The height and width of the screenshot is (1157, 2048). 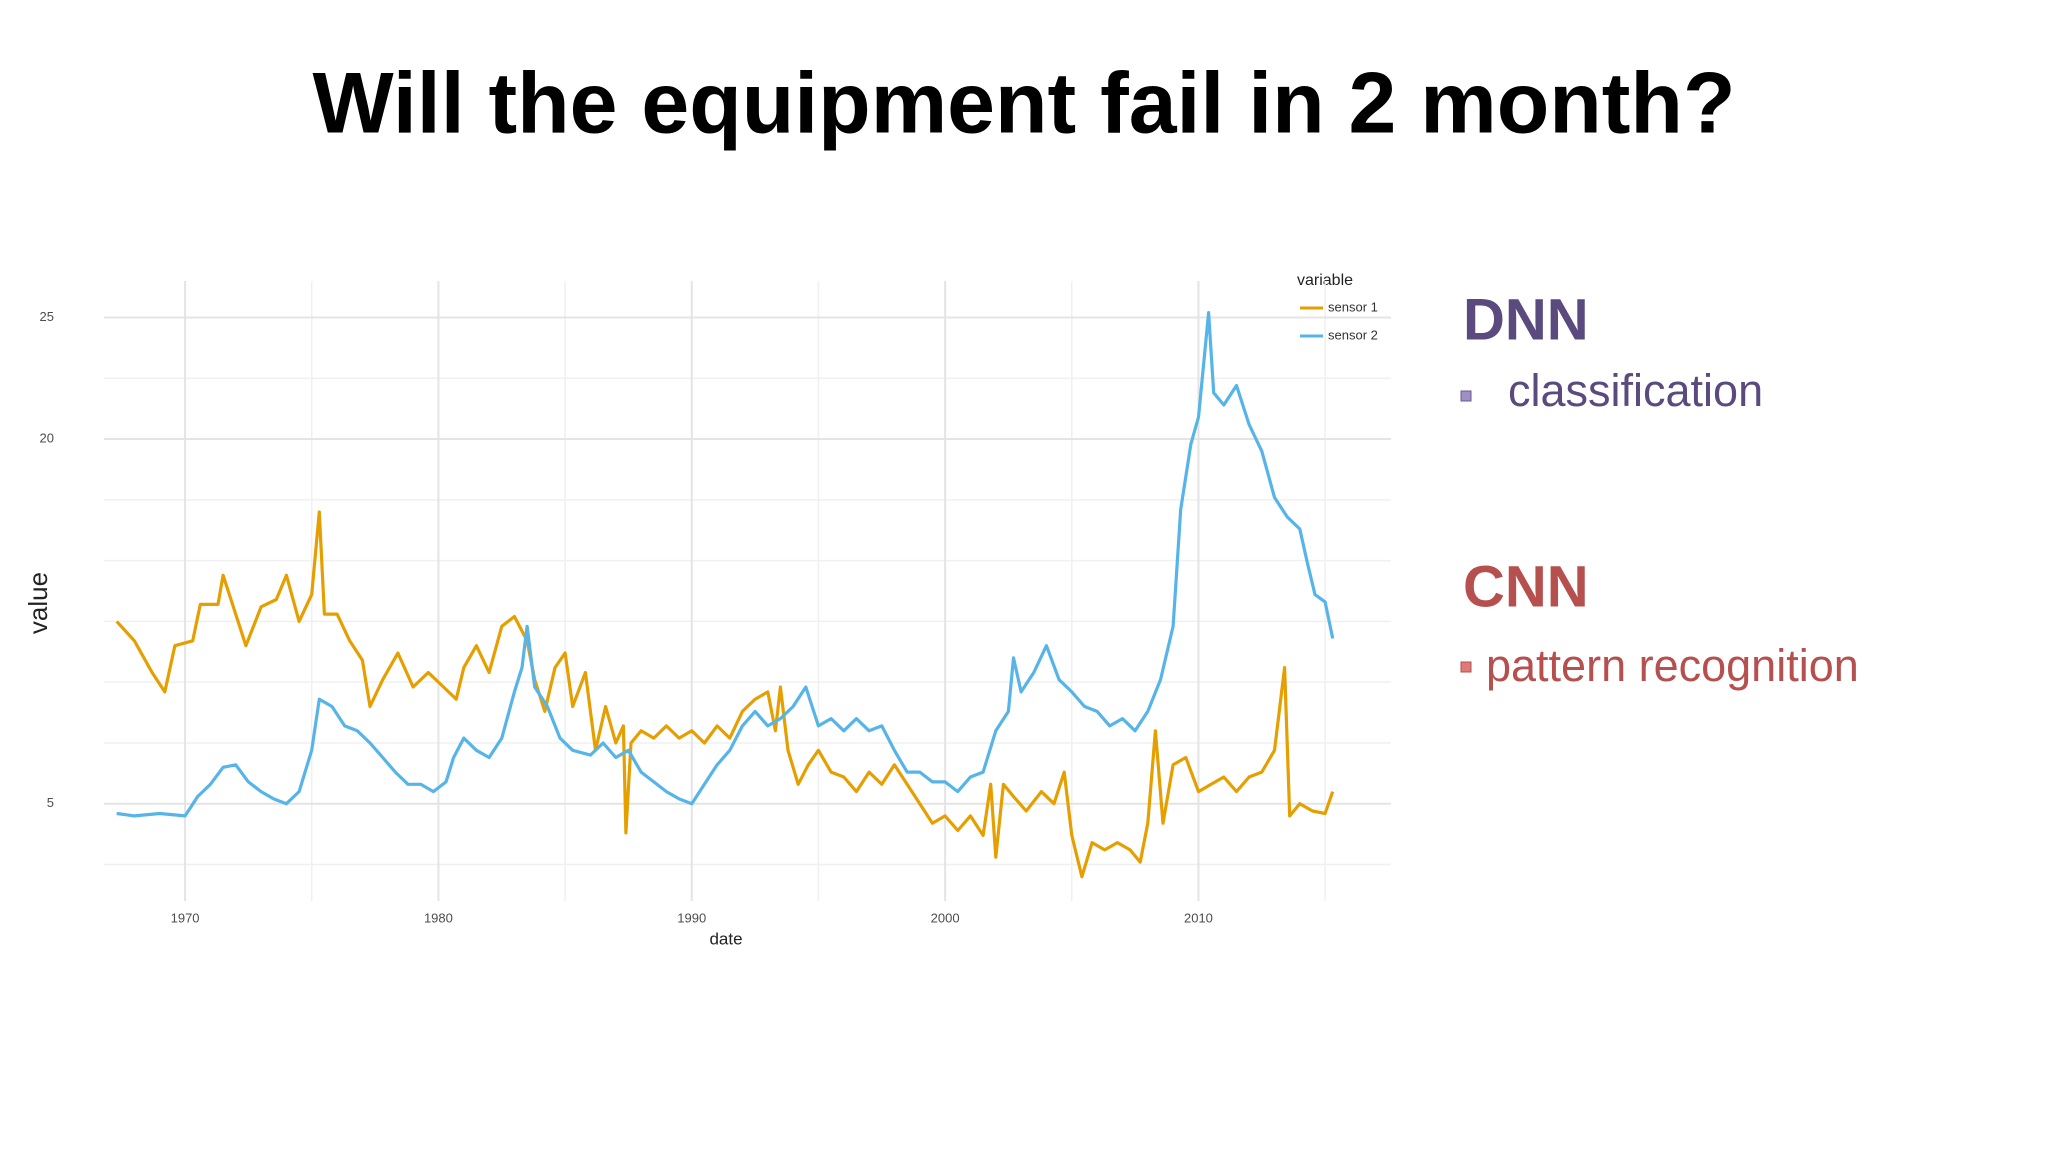 What do you see at coordinates (1526, 586) in the screenshot?
I see `note-heading: CNN` at bounding box center [1526, 586].